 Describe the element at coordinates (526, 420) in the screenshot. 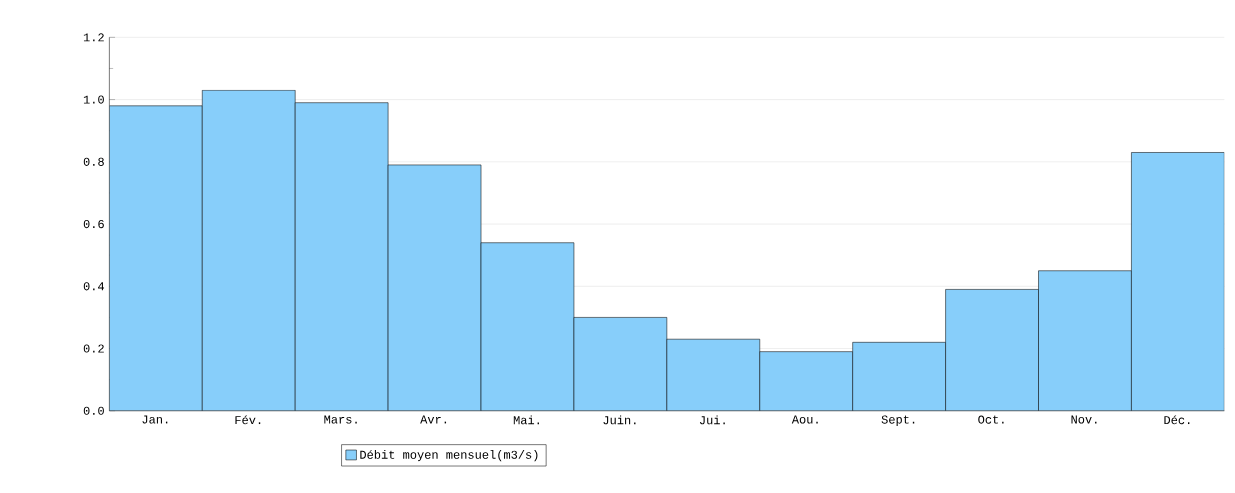

I see `x-tick-label: Mai.` at that location.